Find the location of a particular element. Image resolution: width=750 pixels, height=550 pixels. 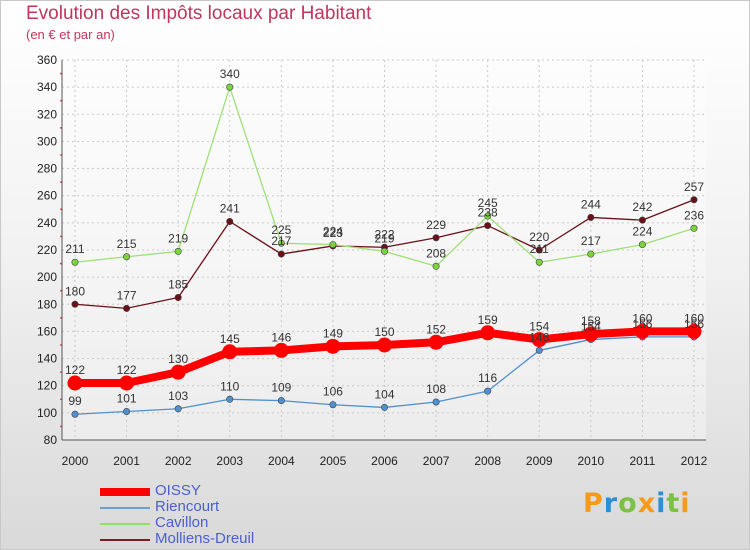

logo-letter: o is located at coordinates (628, 503).